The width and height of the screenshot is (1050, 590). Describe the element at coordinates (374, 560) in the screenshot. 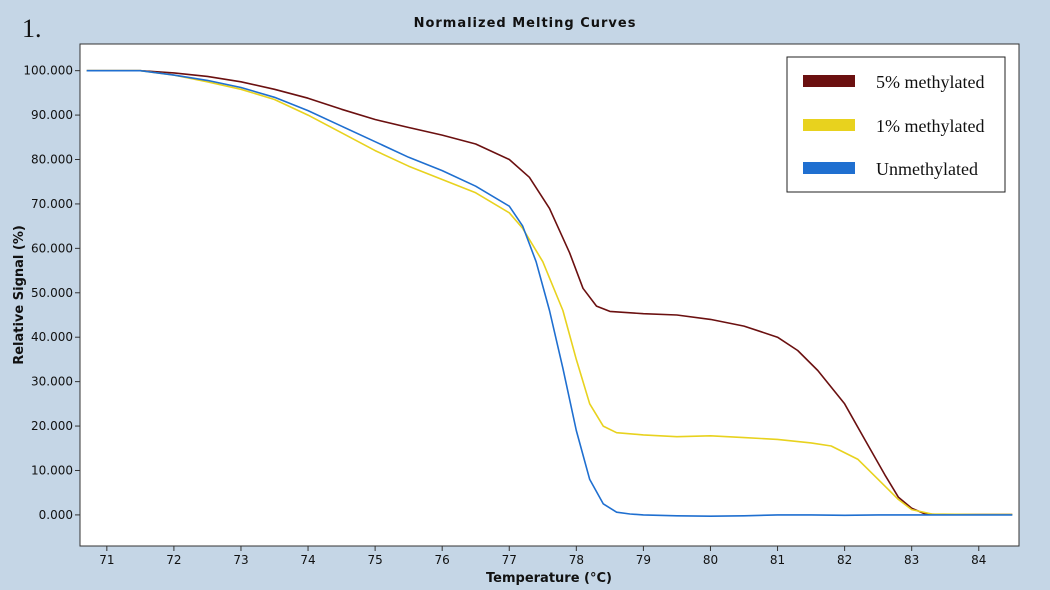

I see `x-tick-label-4: 75` at that location.